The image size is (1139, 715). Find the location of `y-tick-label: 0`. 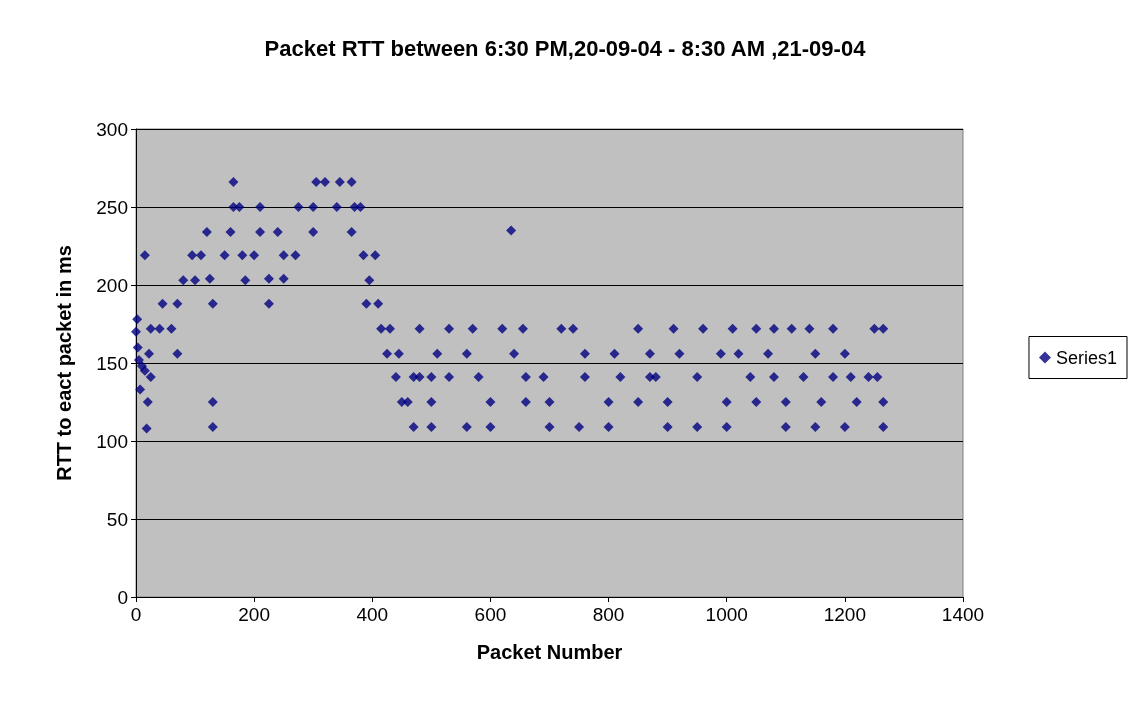

y-tick-label: 0 is located at coordinates (122, 597).